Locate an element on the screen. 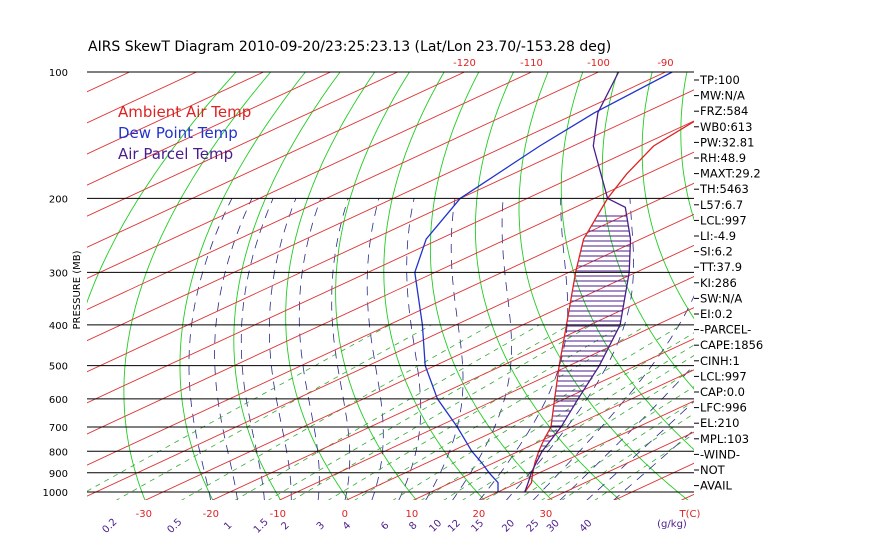 Image resolution: width=870 pixels, height=560 pixels. top-temp-tick-label: -120 is located at coordinates (464, 63).